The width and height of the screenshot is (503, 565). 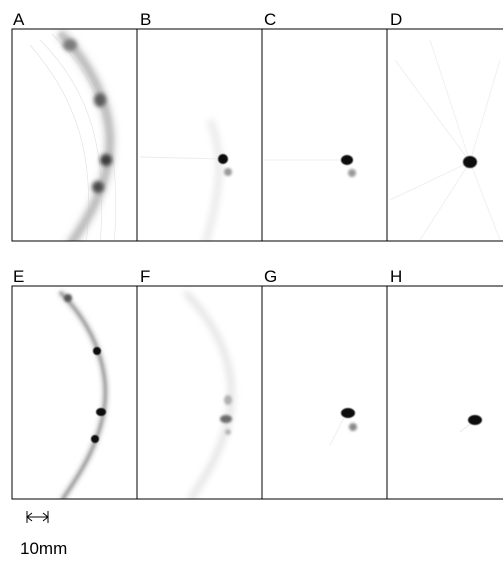 I want to click on panel-c-frame, so click(x=324, y=135).